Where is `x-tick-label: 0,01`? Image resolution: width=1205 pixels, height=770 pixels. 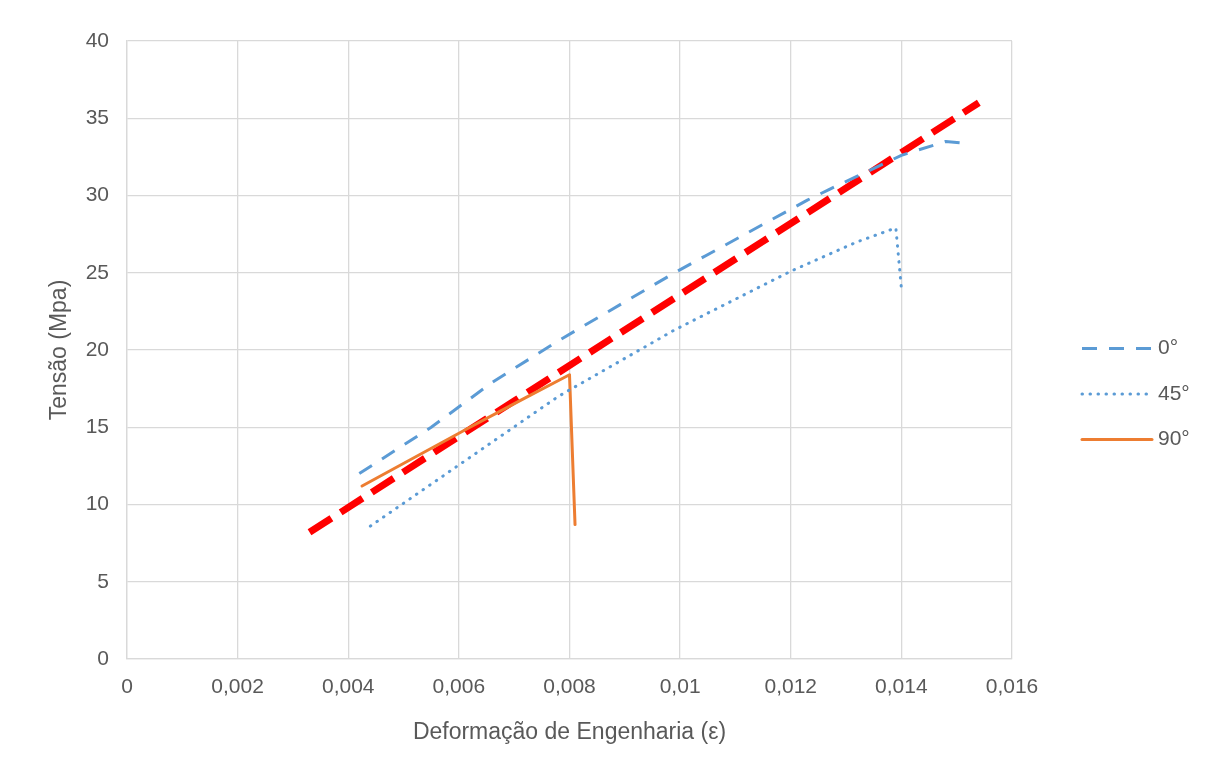 x-tick-label: 0,01 is located at coordinates (680, 686).